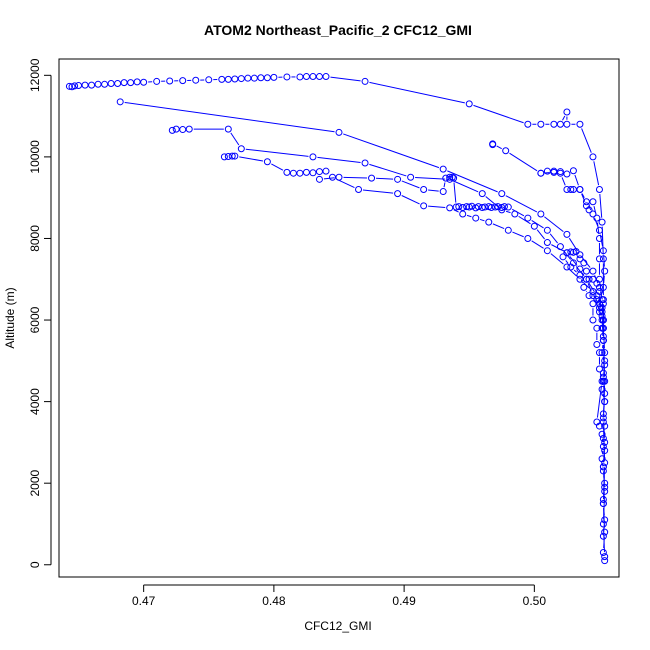  Describe the element at coordinates (35, 401) in the screenshot. I see `y-tick-label: 4000` at that location.